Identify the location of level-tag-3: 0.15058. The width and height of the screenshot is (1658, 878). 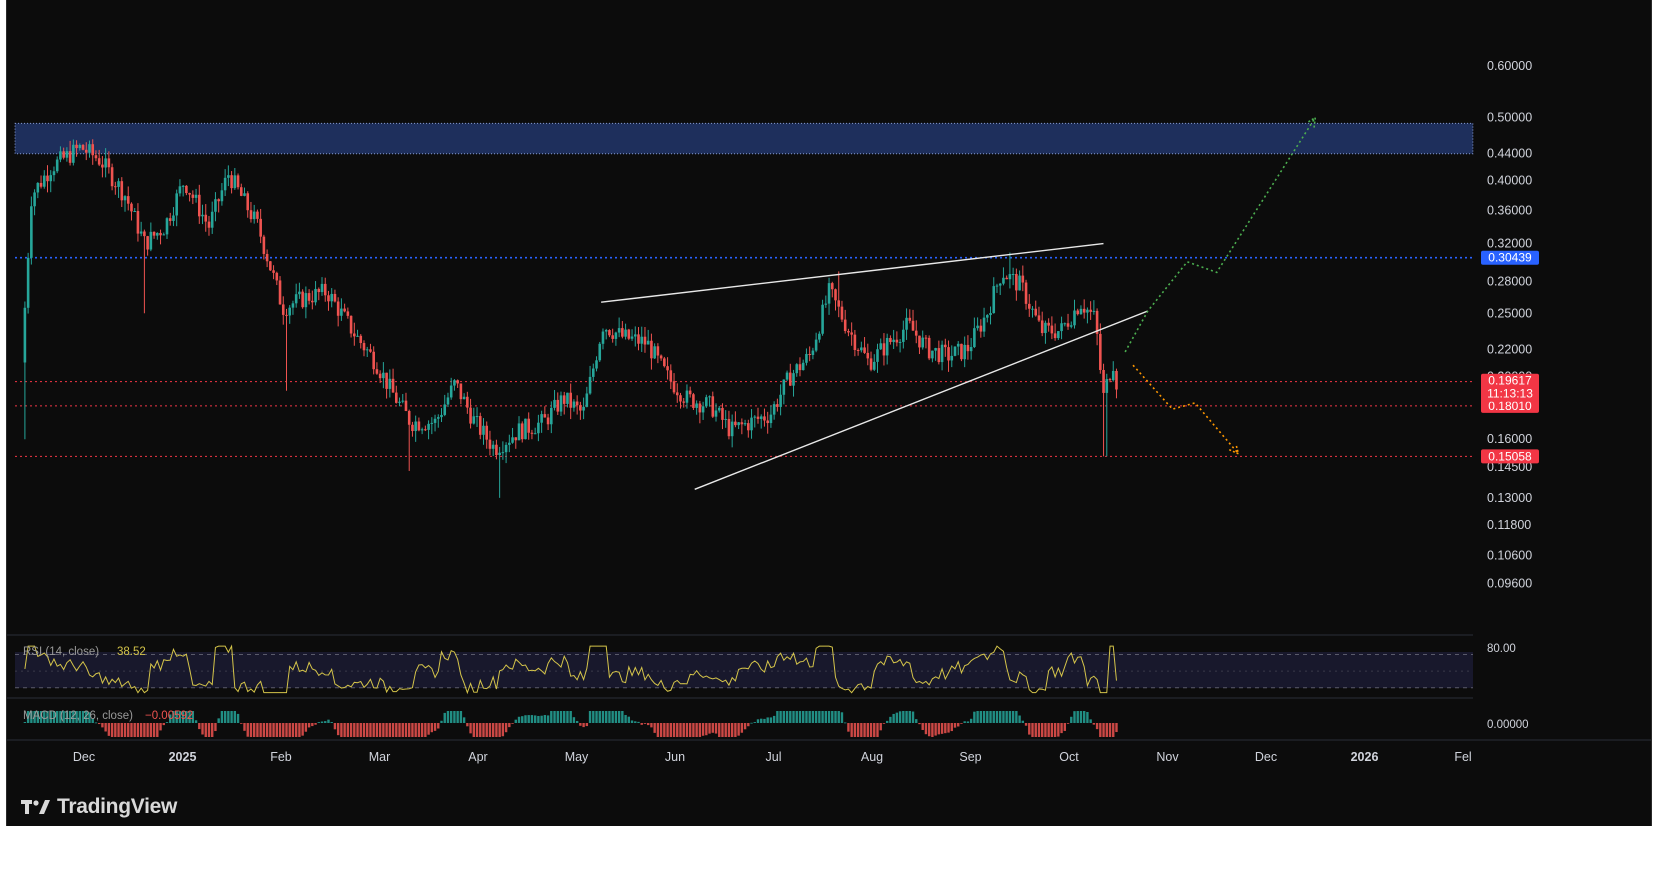
(1510, 456).